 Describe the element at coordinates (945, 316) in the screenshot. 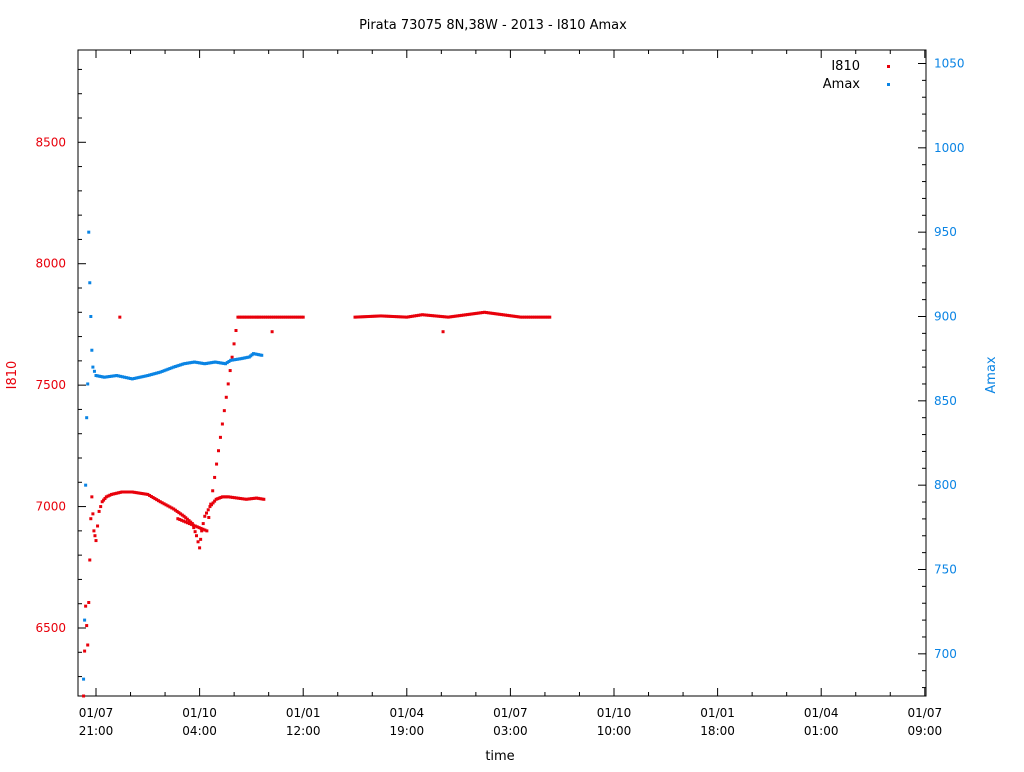

I see `y-right-tick-label: 900` at that location.